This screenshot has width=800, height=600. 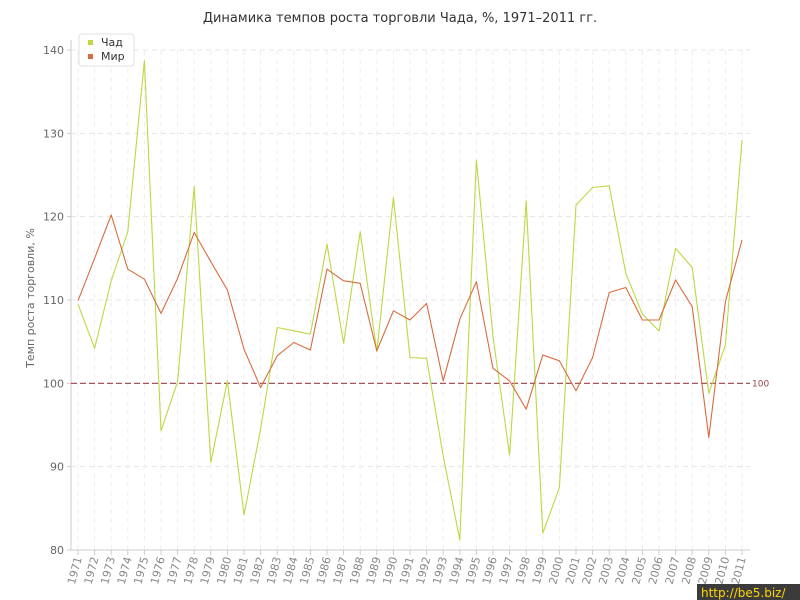 I want to click on y-tick-label: 90, so click(x=57, y=467).